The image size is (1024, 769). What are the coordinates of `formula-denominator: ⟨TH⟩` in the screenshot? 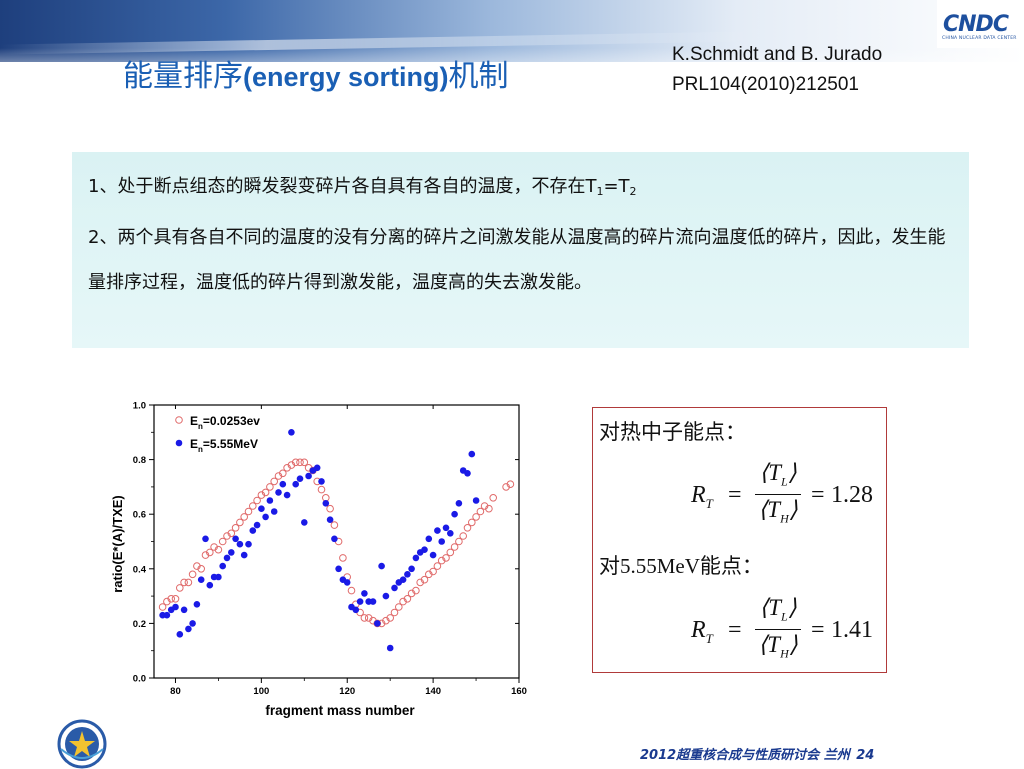 It's located at (778, 511).